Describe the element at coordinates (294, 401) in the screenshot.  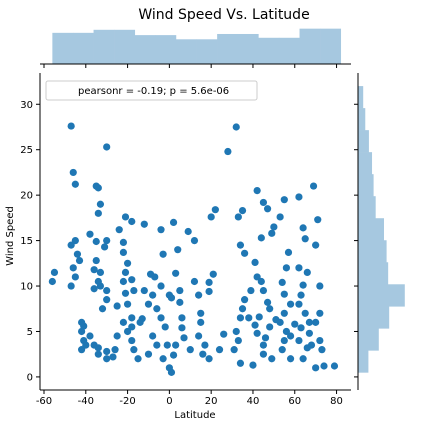
I see `x-tick-label: 60` at that location.